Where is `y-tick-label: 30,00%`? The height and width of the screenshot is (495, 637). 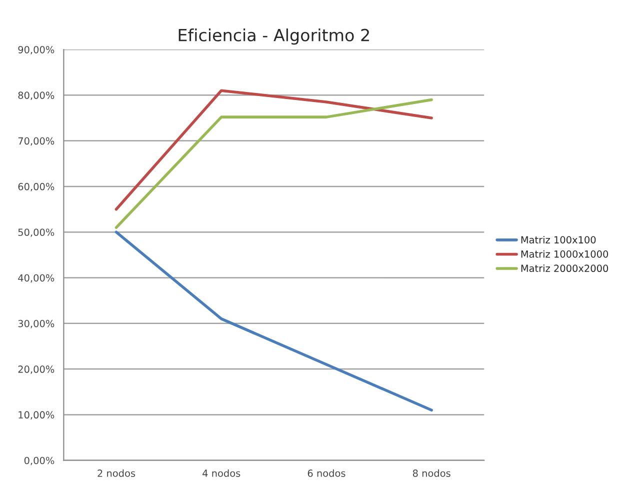 y-tick-label: 30,00% is located at coordinates (36, 324).